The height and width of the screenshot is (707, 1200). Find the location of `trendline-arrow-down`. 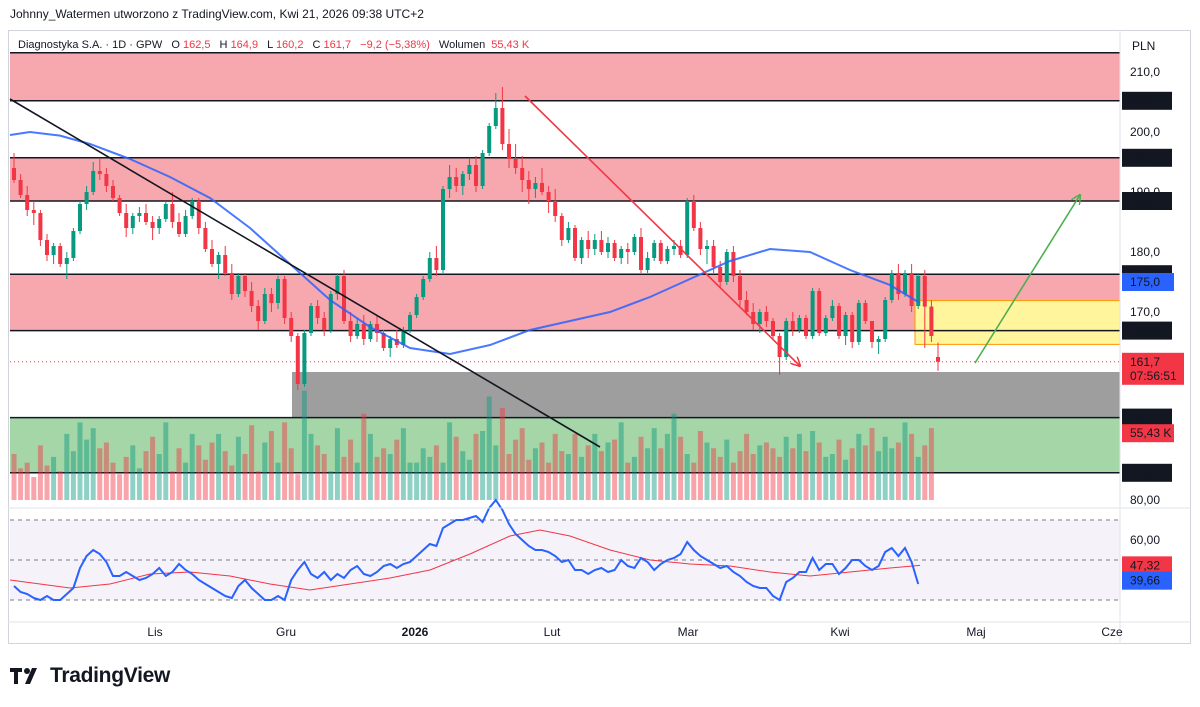

trendline-arrow-down is located at coordinates (662, 230).